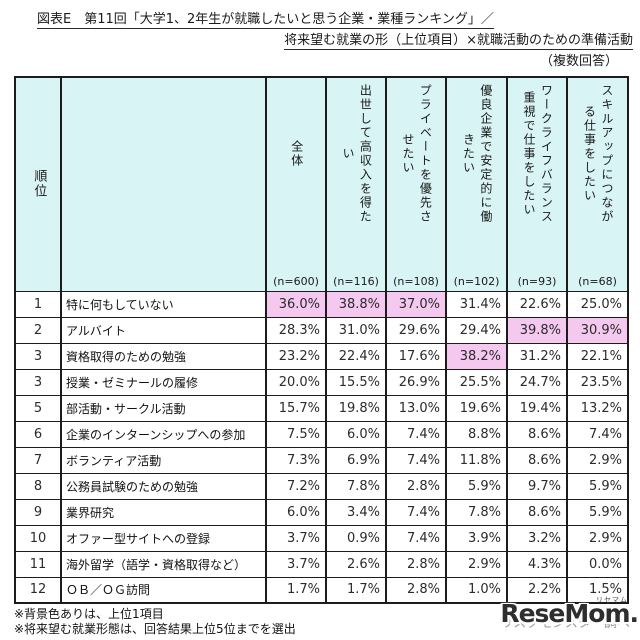 The width and height of the screenshot is (640, 640). I want to click on item-label-cell: ボランティア活動, so click(163, 460).